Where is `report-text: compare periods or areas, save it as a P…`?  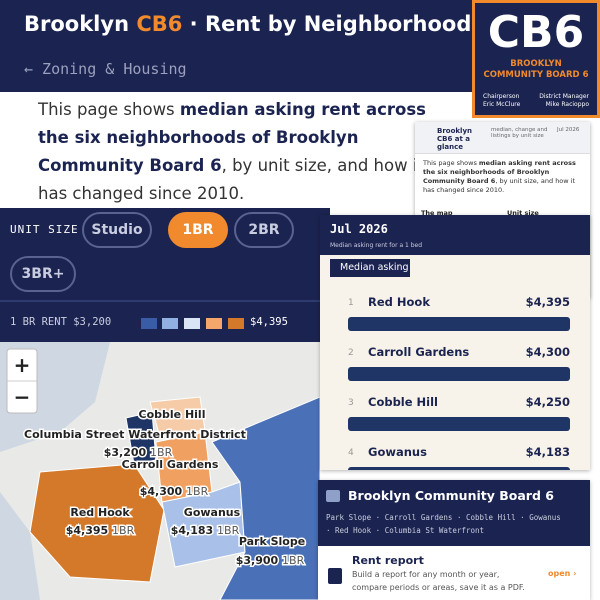 report-text: compare periods or areas, save it as a P… is located at coordinates (438, 587).